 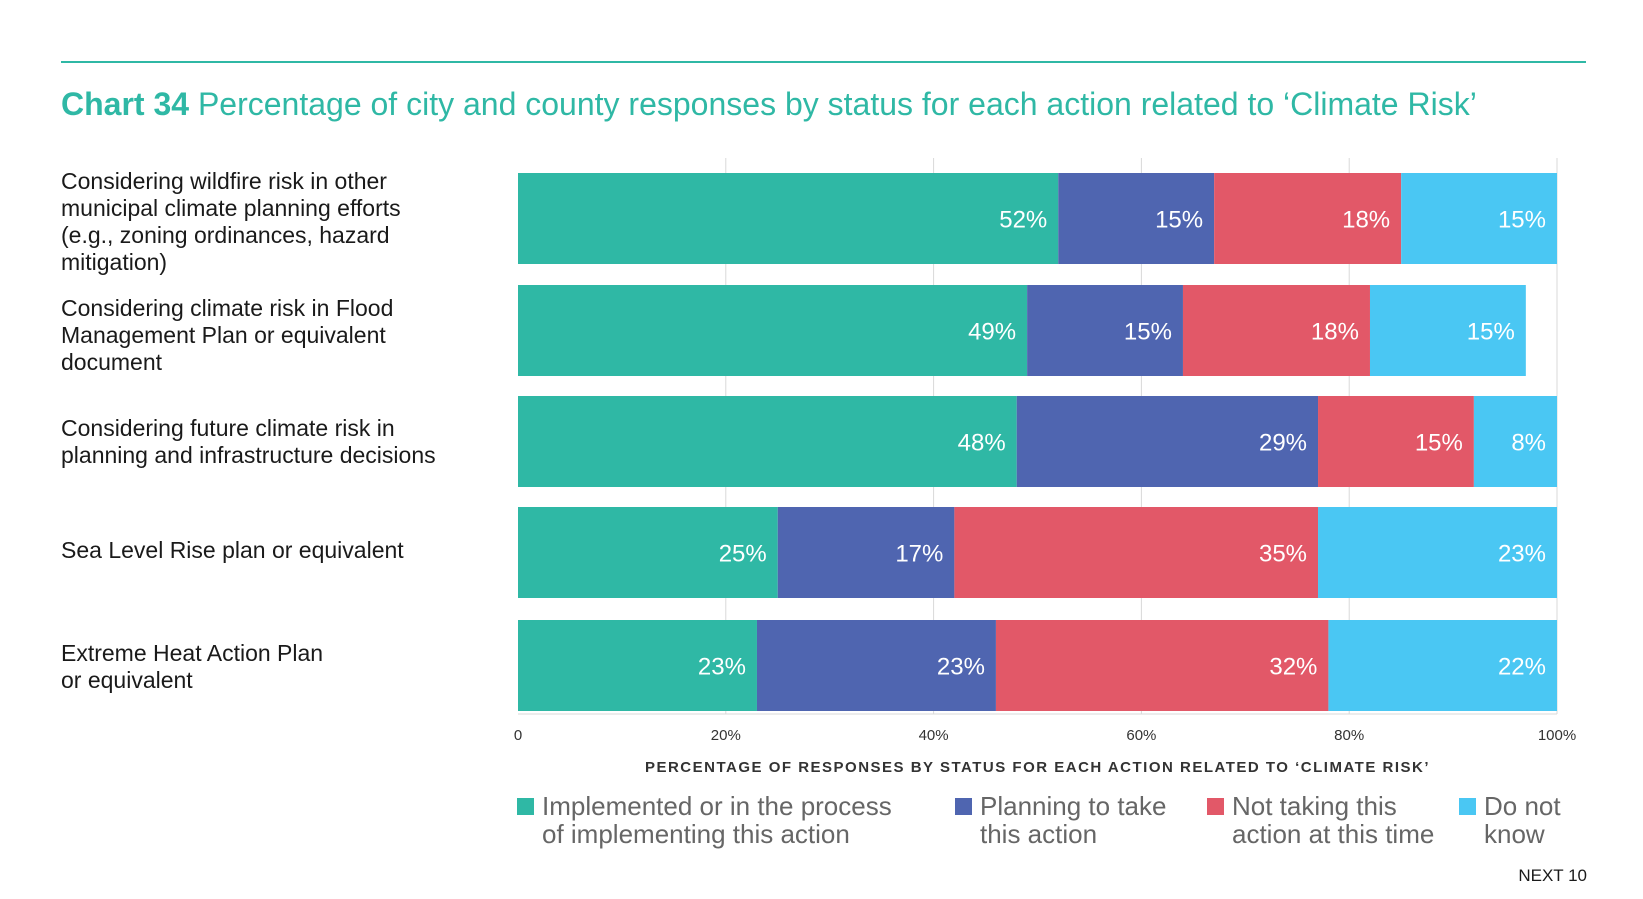 What do you see at coordinates (518, 735) in the screenshot?
I see `x-tick-label: 0` at bounding box center [518, 735].